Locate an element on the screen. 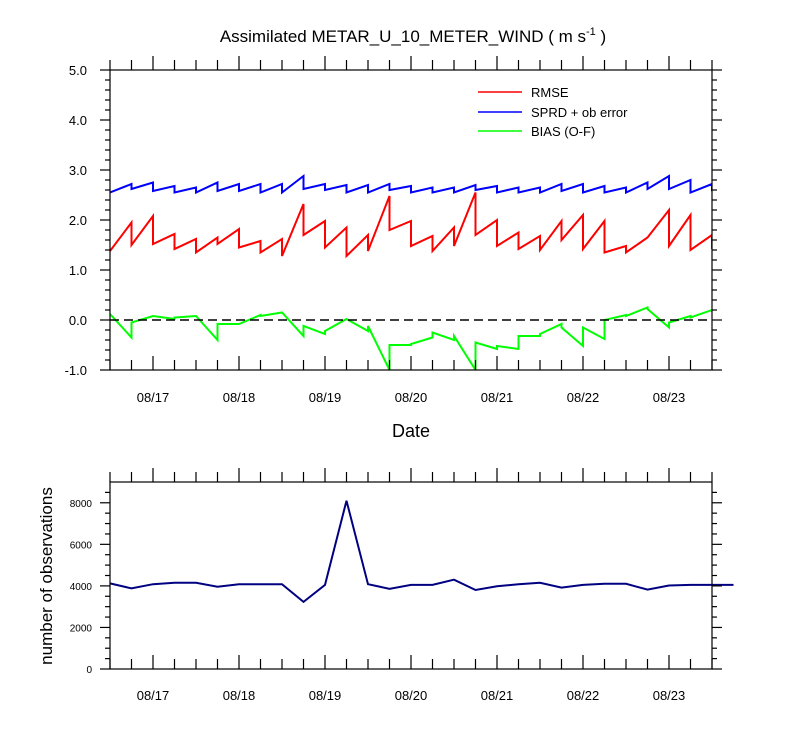 This screenshot has width=800, height=750. y-tick-label: 5.0 is located at coordinates (78, 70).